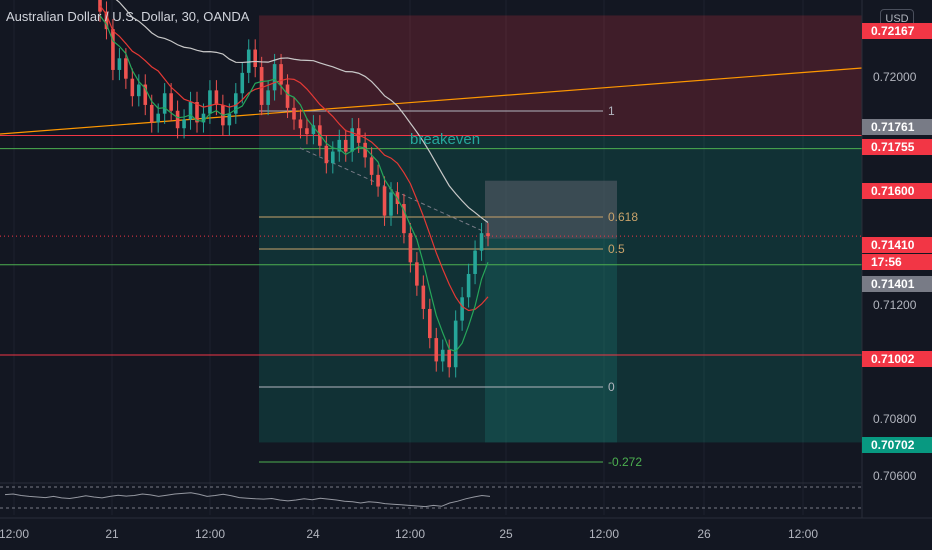 This screenshot has width=932, height=550. What do you see at coordinates (551, 340) in the screenshot?
I see `projection-box-lower` at bounding box center [551, 340].